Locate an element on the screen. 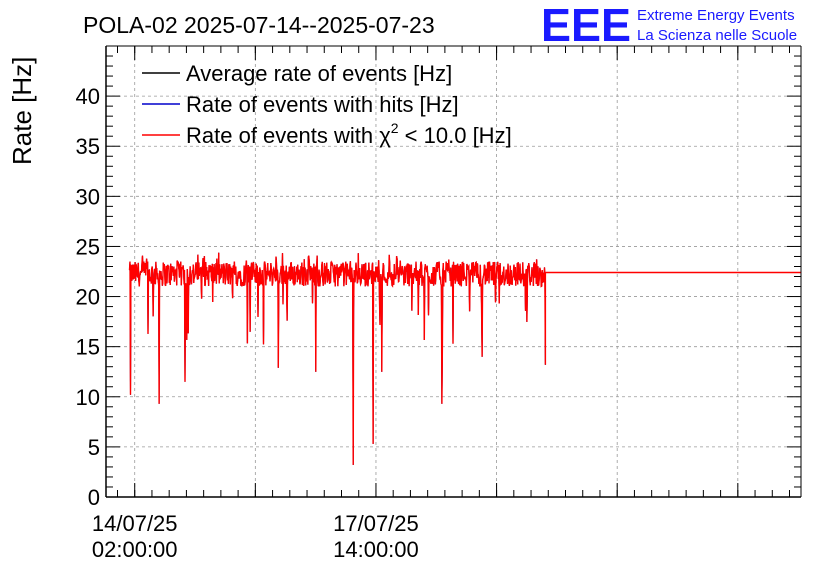  chart-title: POLA-02 2025-07-14--2025-07-23 is located at coordinates (259, 25).